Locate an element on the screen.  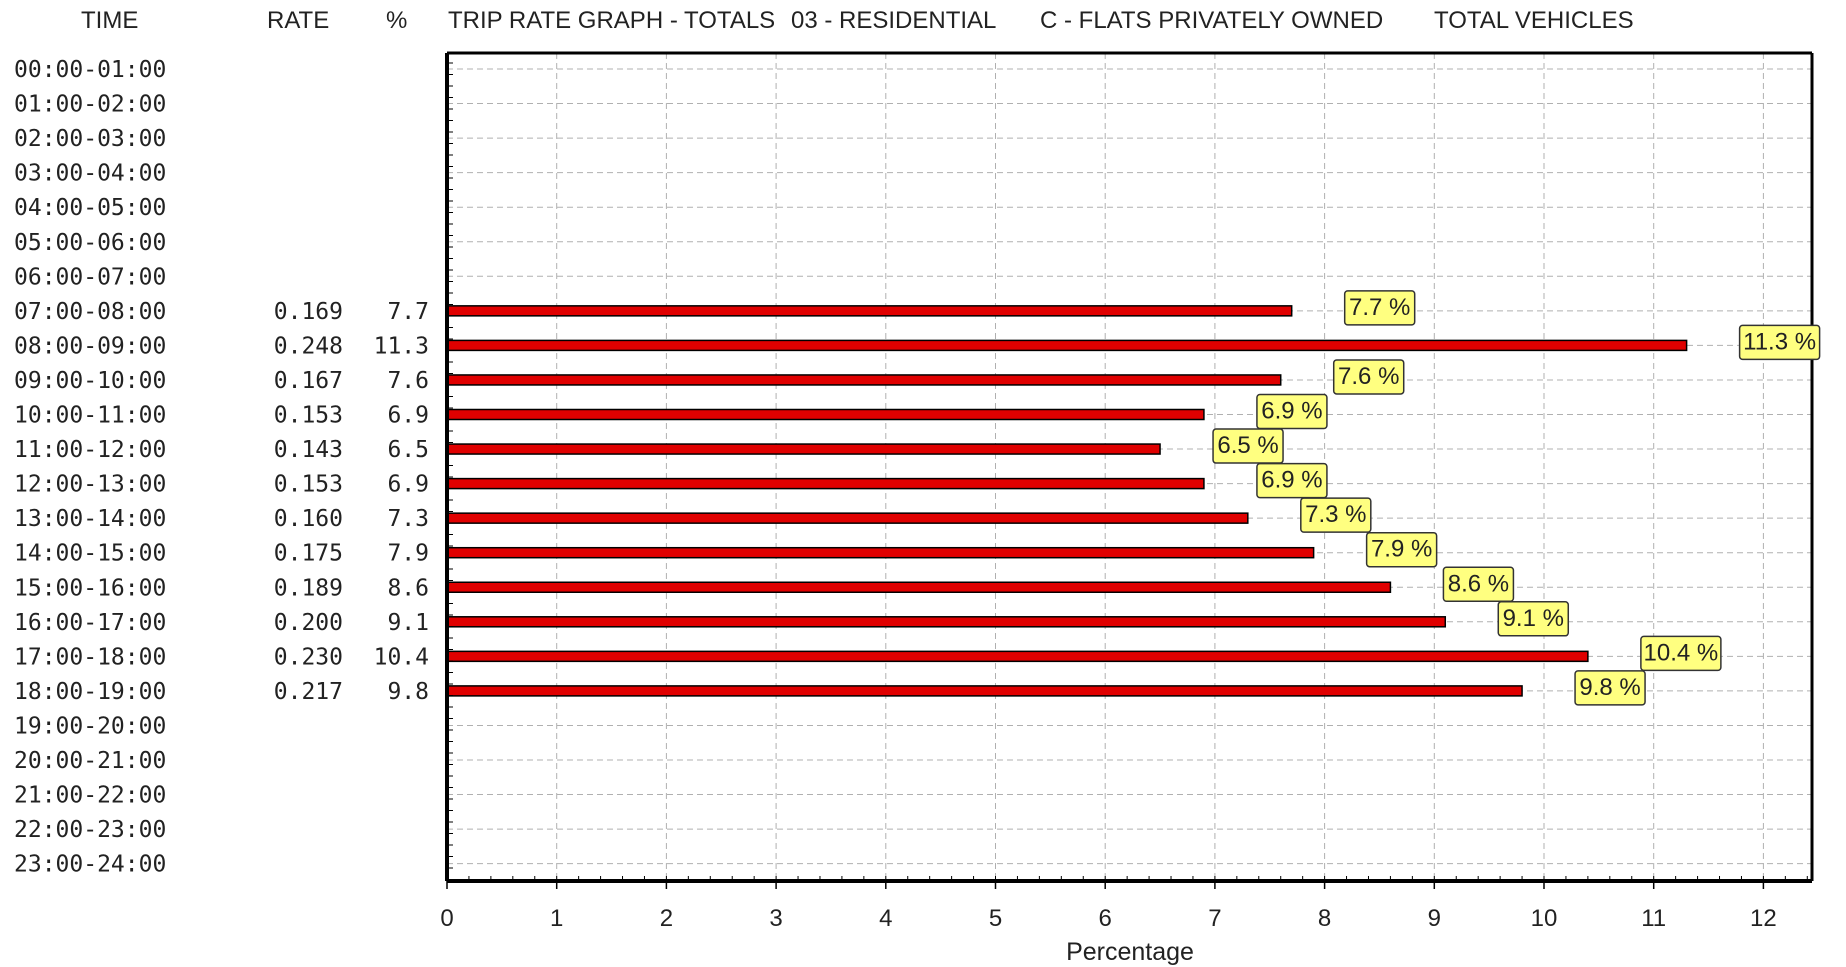
percent-value: 7.9 is located at coordinates (408, 554).